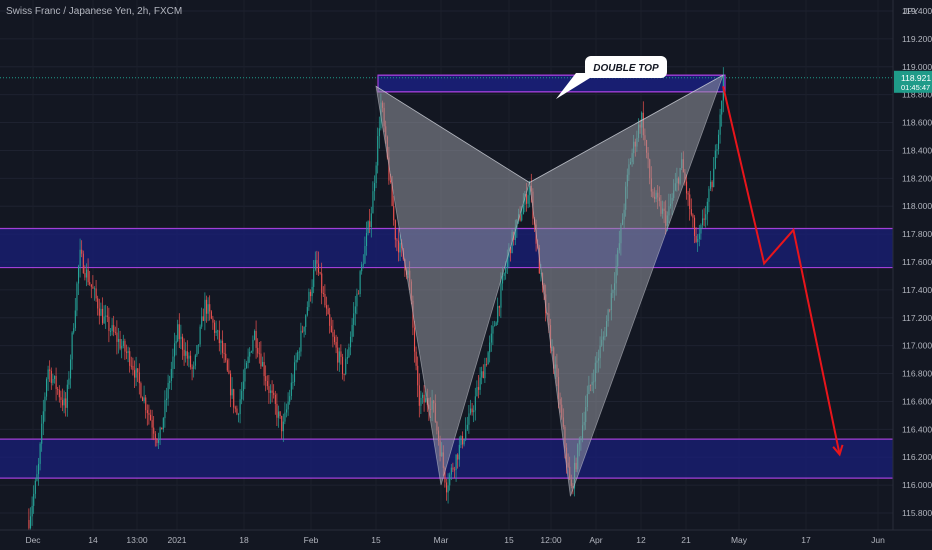  Describe the element at coordinates (739, 540) in the screenshot. I see `x-tick-label: May` at that location.